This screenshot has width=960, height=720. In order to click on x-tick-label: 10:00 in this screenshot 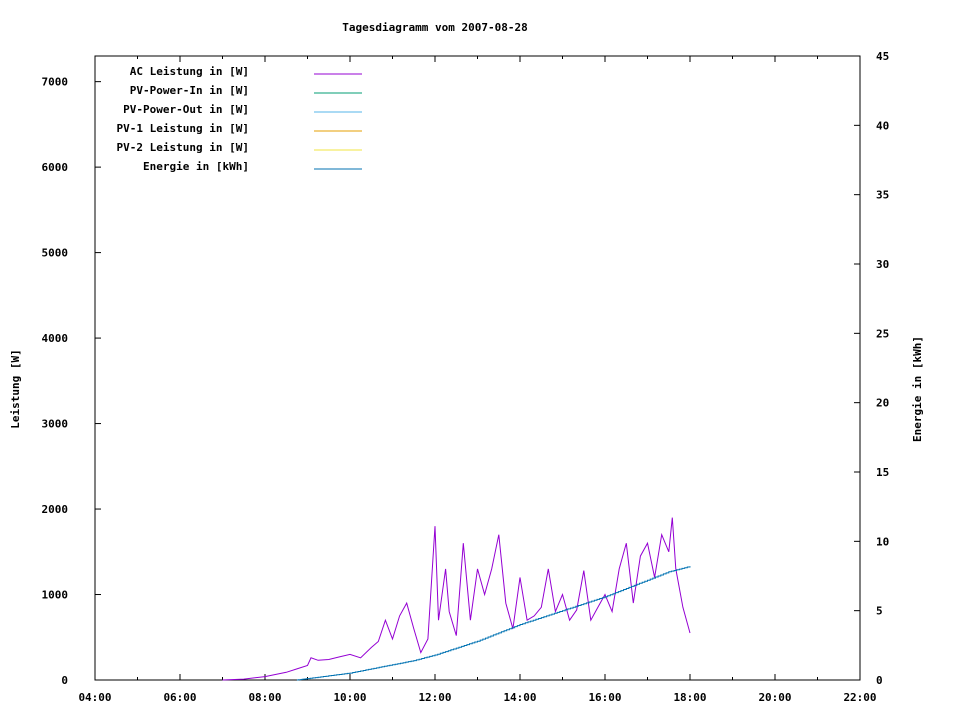, I will do `click(349, 697)`.